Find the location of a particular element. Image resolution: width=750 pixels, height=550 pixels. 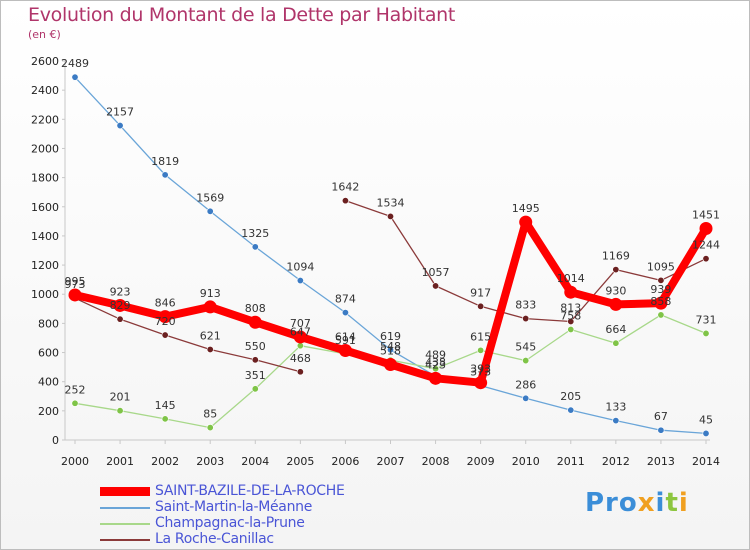

y-tick-label: 2600 is located at coordinates (45, 61).